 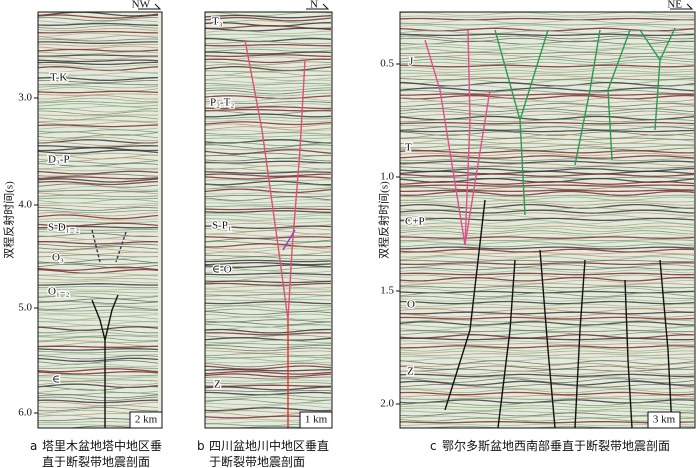 I want to click on stratum-label: Z, so click(x=217, y=385).